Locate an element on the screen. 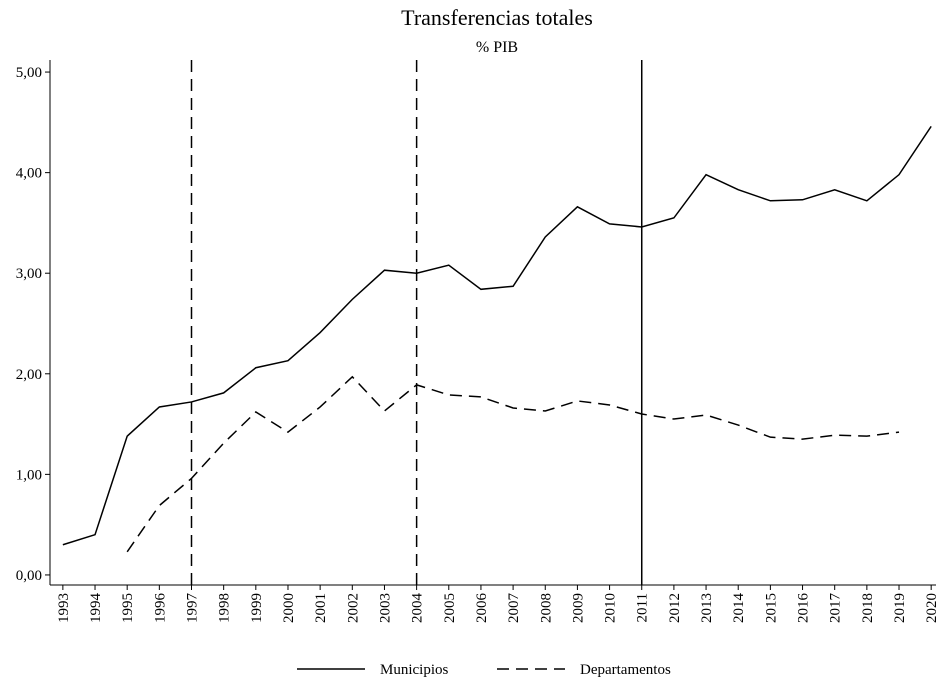 The image size is (940, 682). x-tick-label: 1998 is located at coordinates (225, 608).